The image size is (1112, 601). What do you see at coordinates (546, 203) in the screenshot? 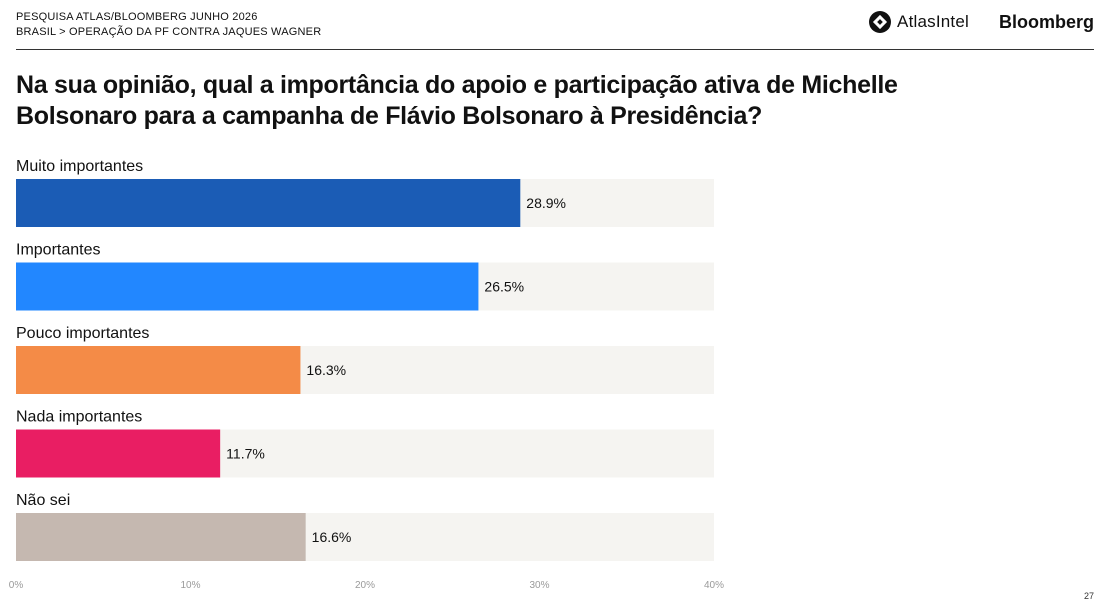
I see `data-label: 28.9%` at bounding box center [546, 203].